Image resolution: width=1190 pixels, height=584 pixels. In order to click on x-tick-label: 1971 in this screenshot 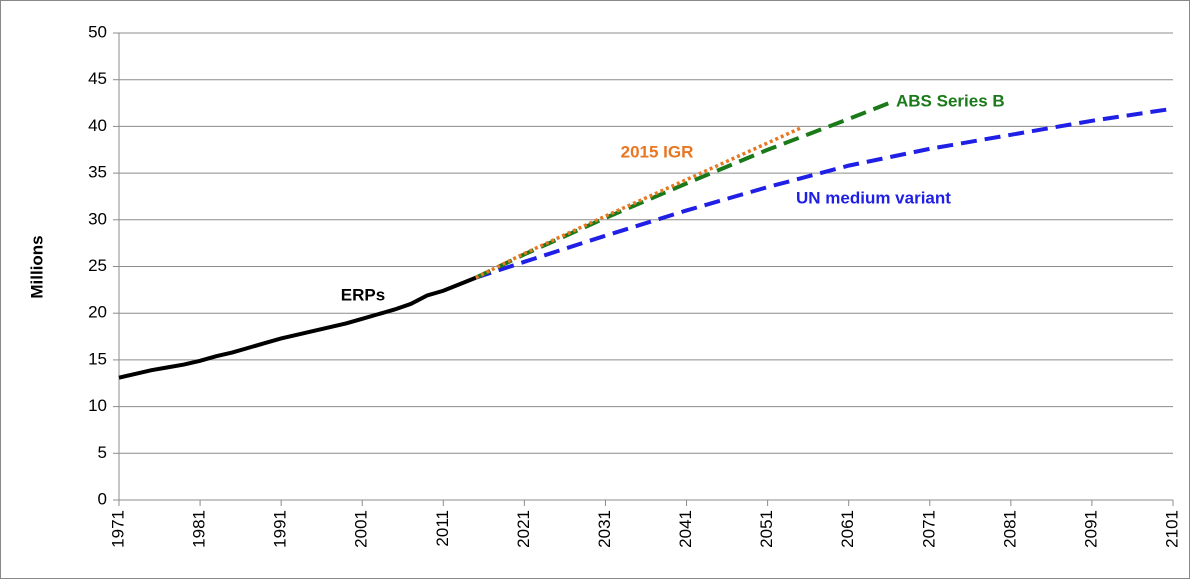, I will do `click(117, 529)`.